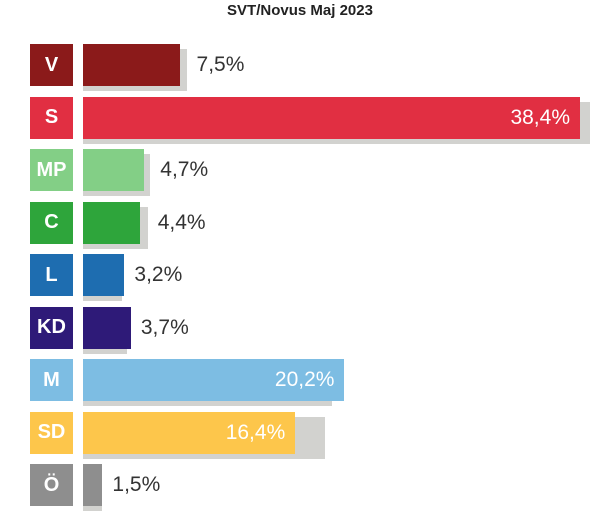  What do you see at coordinates (300, 10) in the screenshot?
I see `chart-title: SVT/Novus Maj 2023` at bounding box center [300, 10].